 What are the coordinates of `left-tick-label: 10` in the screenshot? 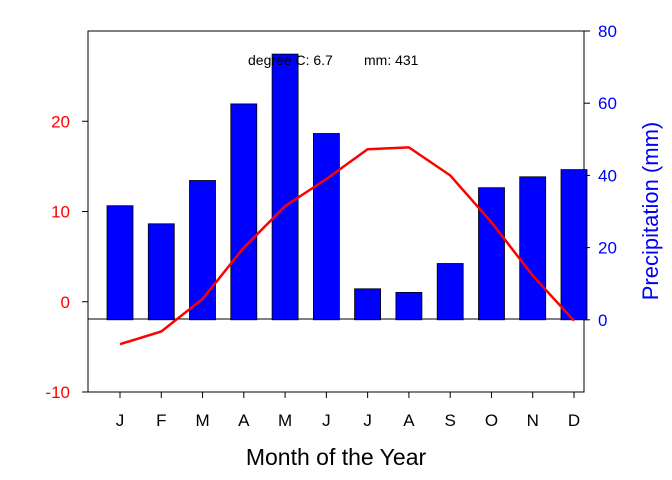 It's located at (60, 212).